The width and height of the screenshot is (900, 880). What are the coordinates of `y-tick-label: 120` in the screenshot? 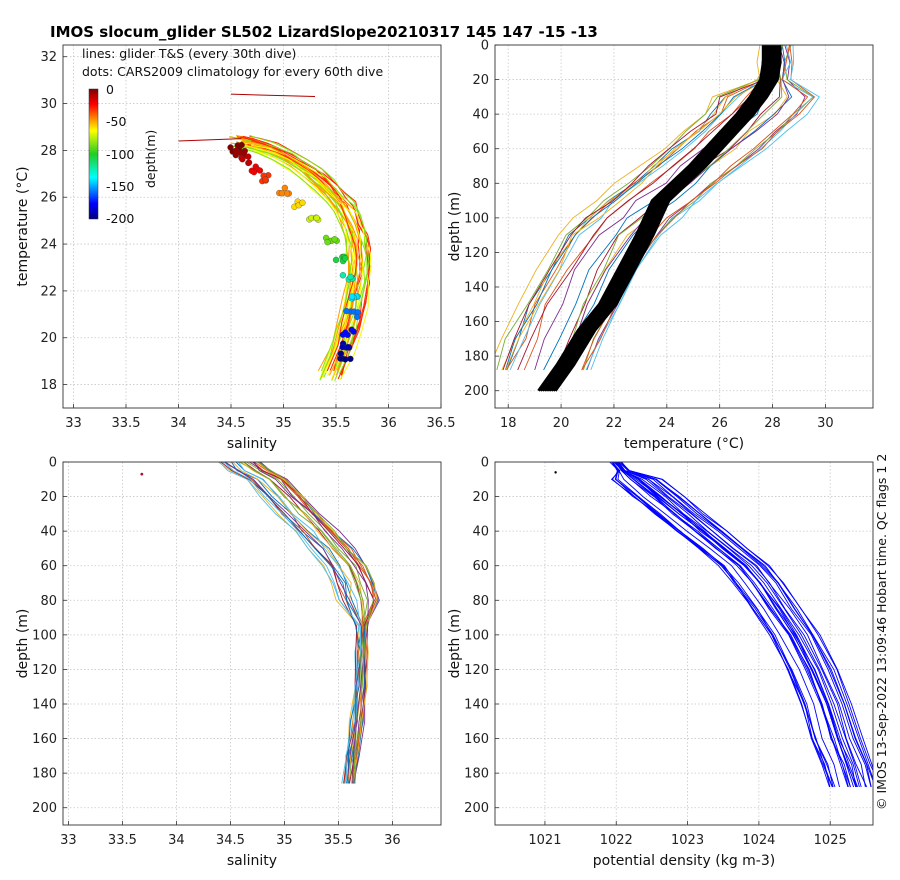 It's located at (44, 670).